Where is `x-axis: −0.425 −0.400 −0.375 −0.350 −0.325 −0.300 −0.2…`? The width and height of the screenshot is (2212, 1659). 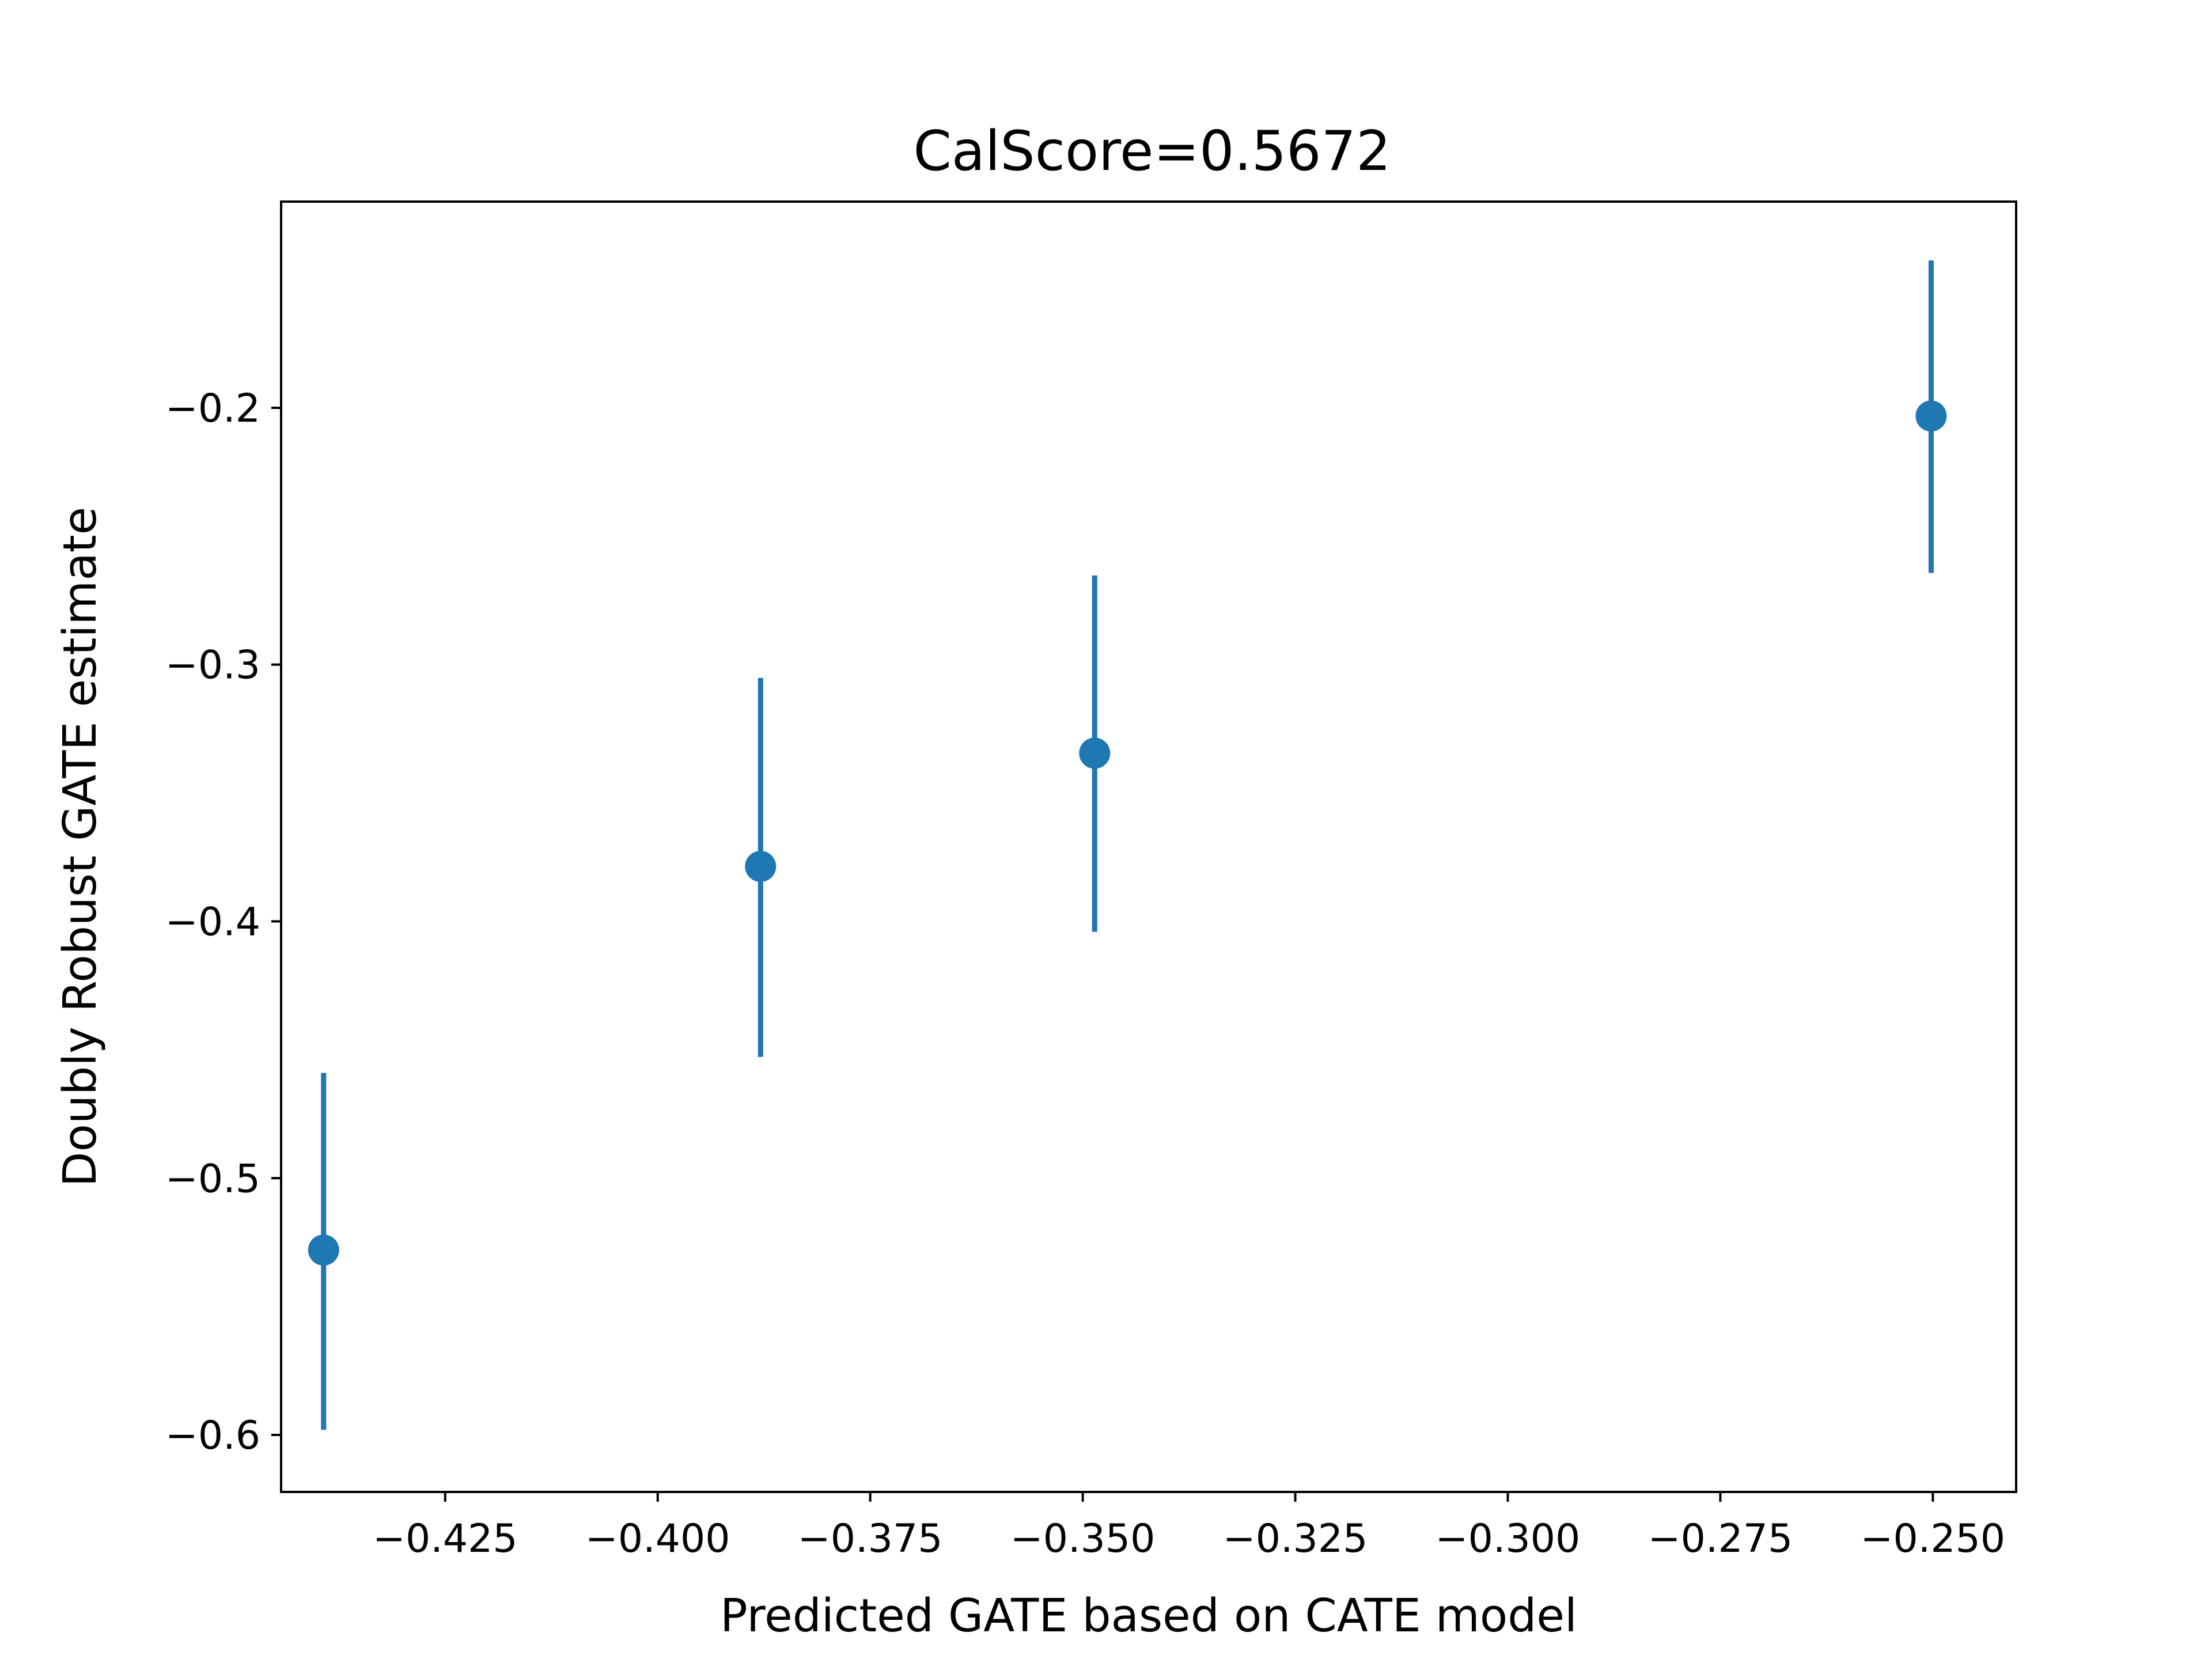
x-axis: −0.425 −0.400 −0.375 −0.350 −0.325 −0.300 −0.2… is located at coordinates (1189, 1527).